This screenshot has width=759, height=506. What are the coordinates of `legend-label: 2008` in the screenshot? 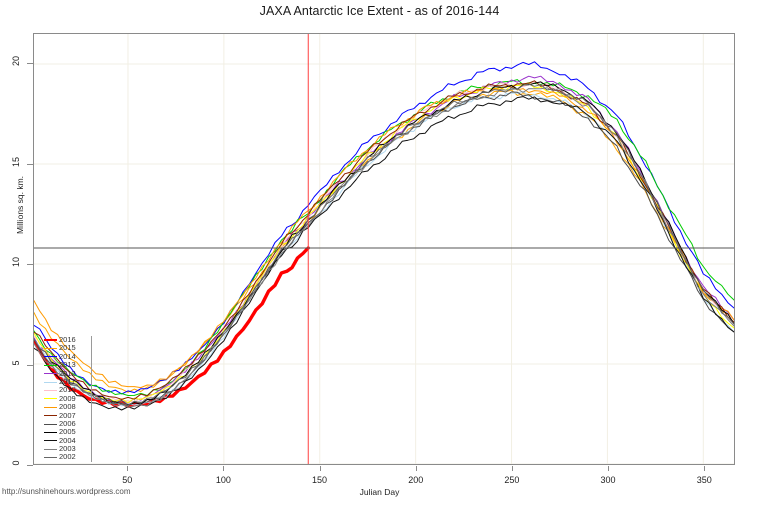 It's located at (67, 407).